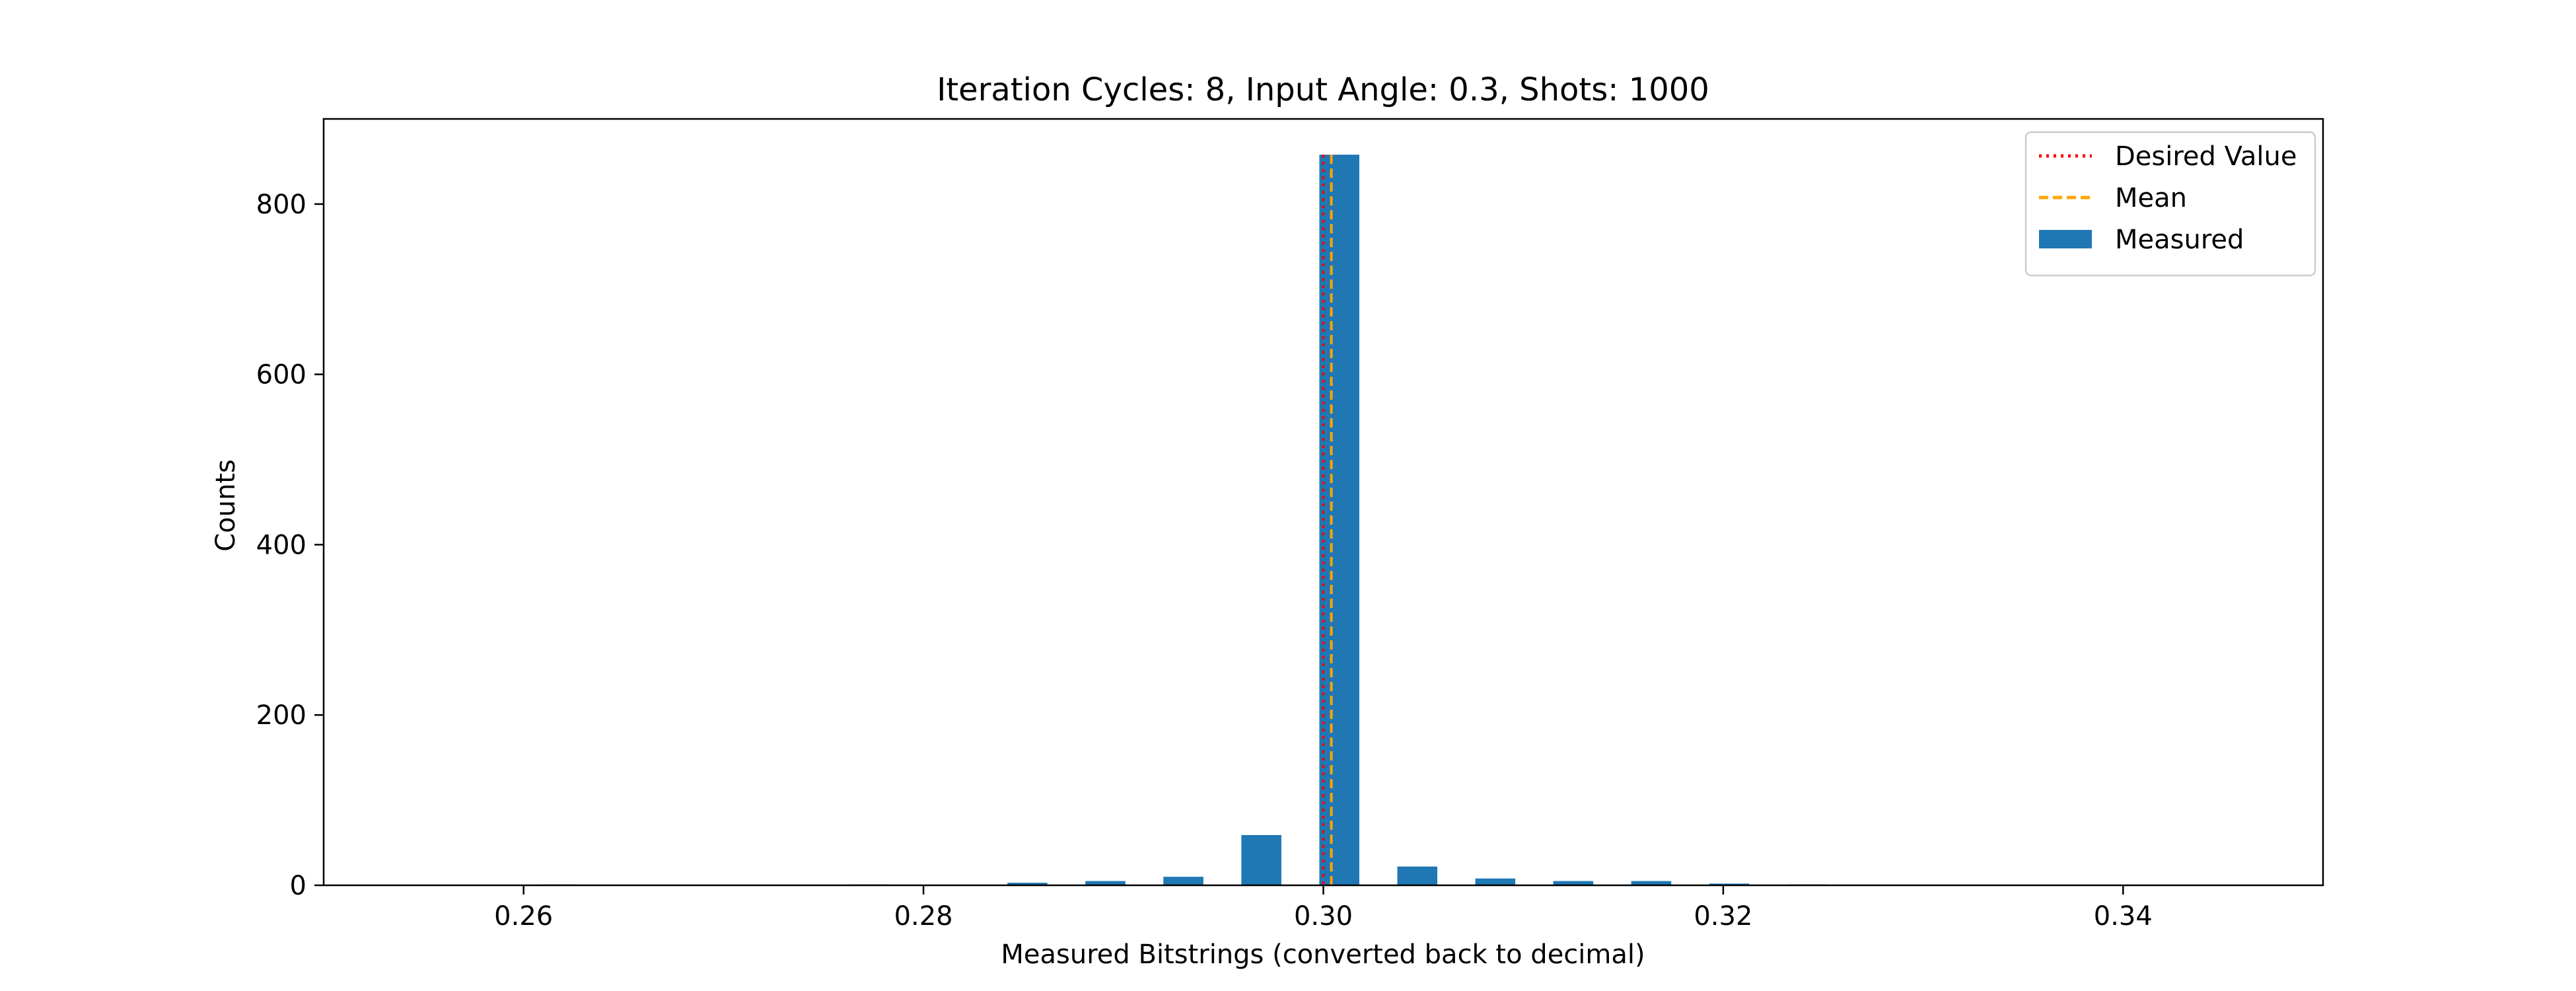  I want to click on y-tick-label-1: 200, so click(281, 715).